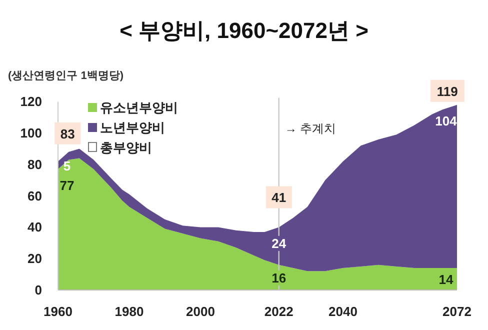  What do you see at coordinates (310, 128) in the screenshot?
I see `annotation: → 추계치` at bounding box center [310, 128].